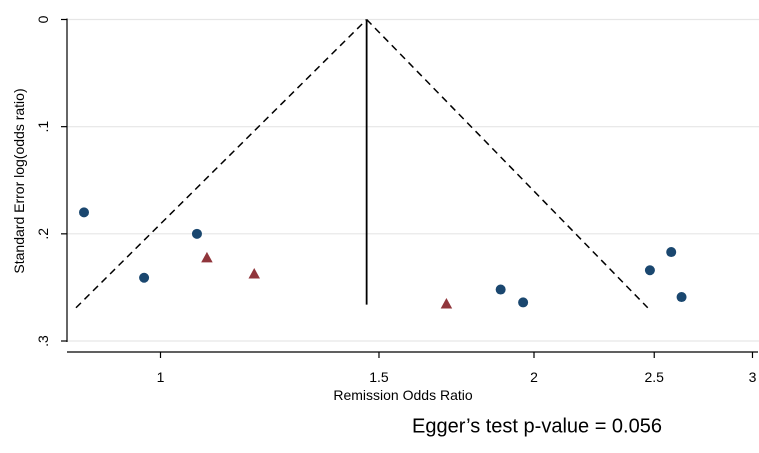 This screenshot has width=759, height=453. What do you see at coordinates (534, 377) in the screenshot?
I see `x-tick-label: 2` at bounding box center [534, 377].